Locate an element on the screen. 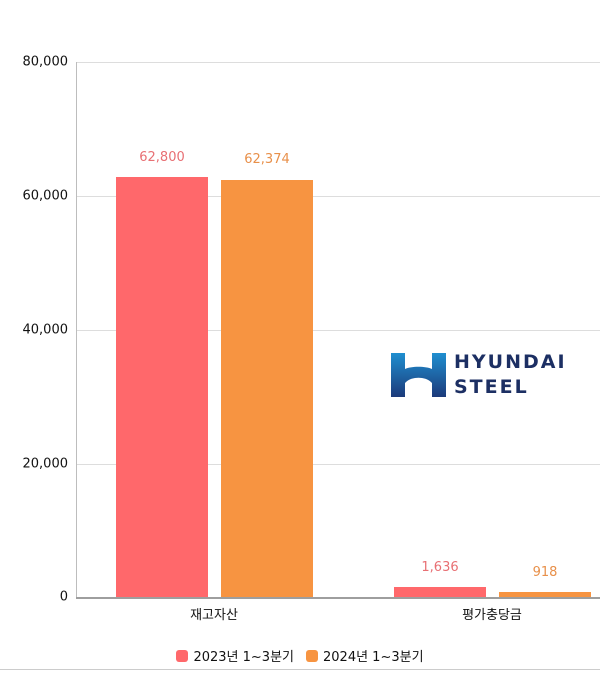 This screenshot has width=600, height=673. bar-2023-allowance is located at coordinates (440, 592).